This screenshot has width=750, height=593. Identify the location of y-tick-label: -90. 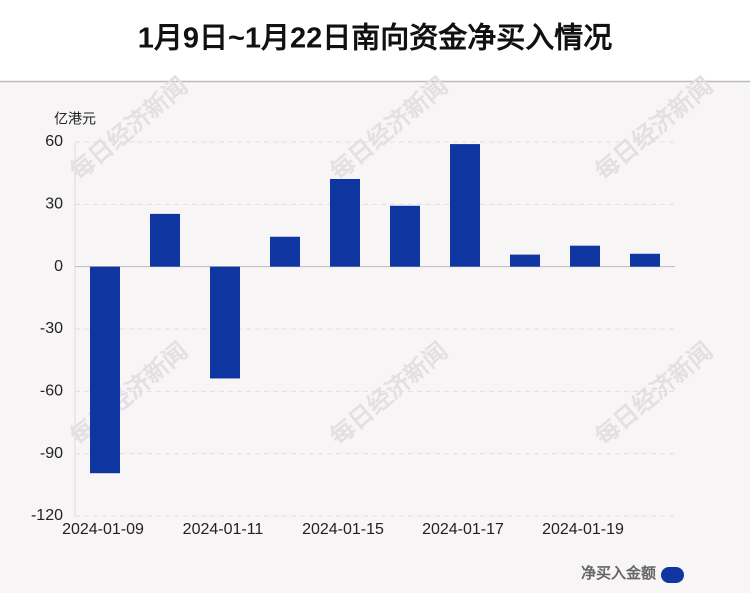
(51, 453).